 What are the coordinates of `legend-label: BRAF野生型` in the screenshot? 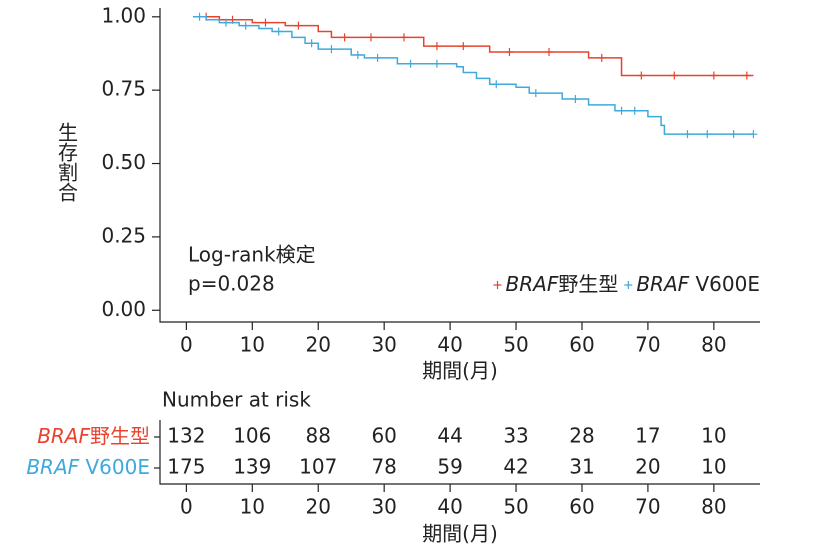 It's located at (562, 284).